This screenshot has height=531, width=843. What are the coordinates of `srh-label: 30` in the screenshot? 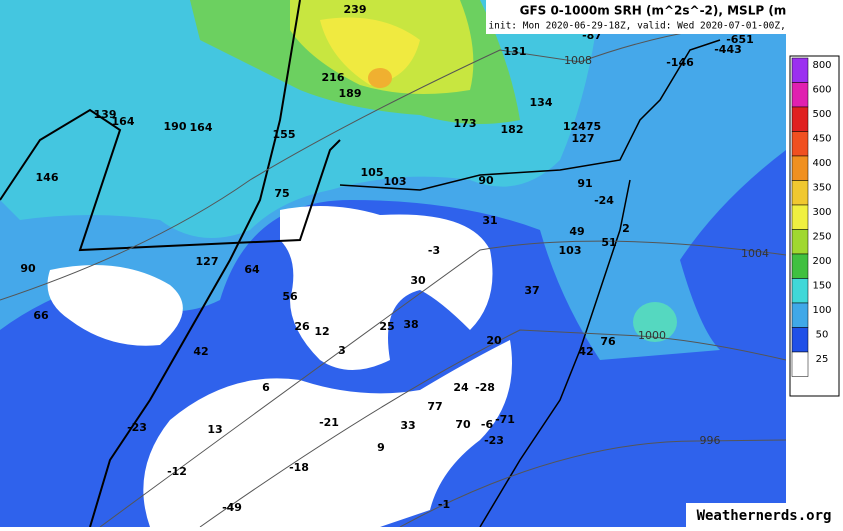 It's located at (418, 280).